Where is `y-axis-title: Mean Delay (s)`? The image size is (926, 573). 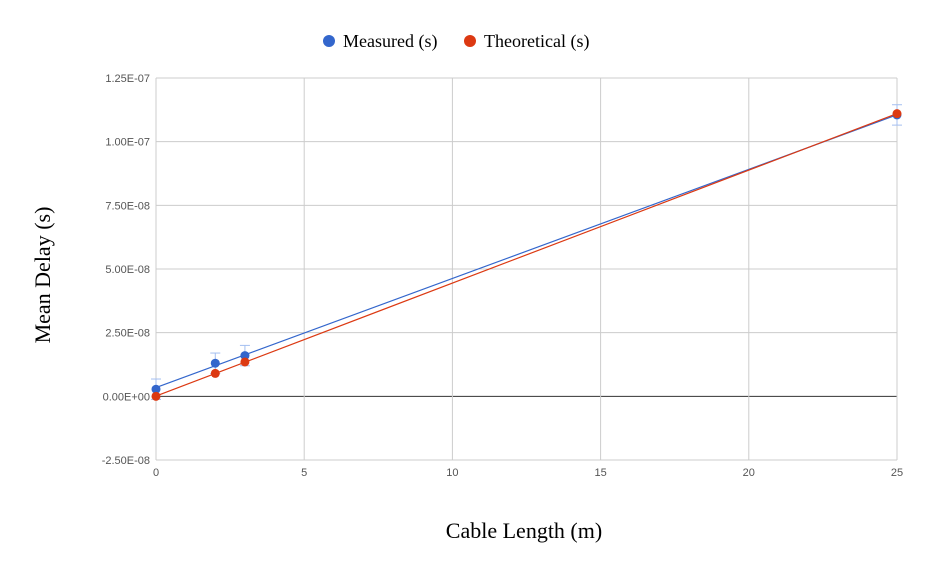
y-axis-title: Mean Delay (s) is located at coordinates (42, 275).